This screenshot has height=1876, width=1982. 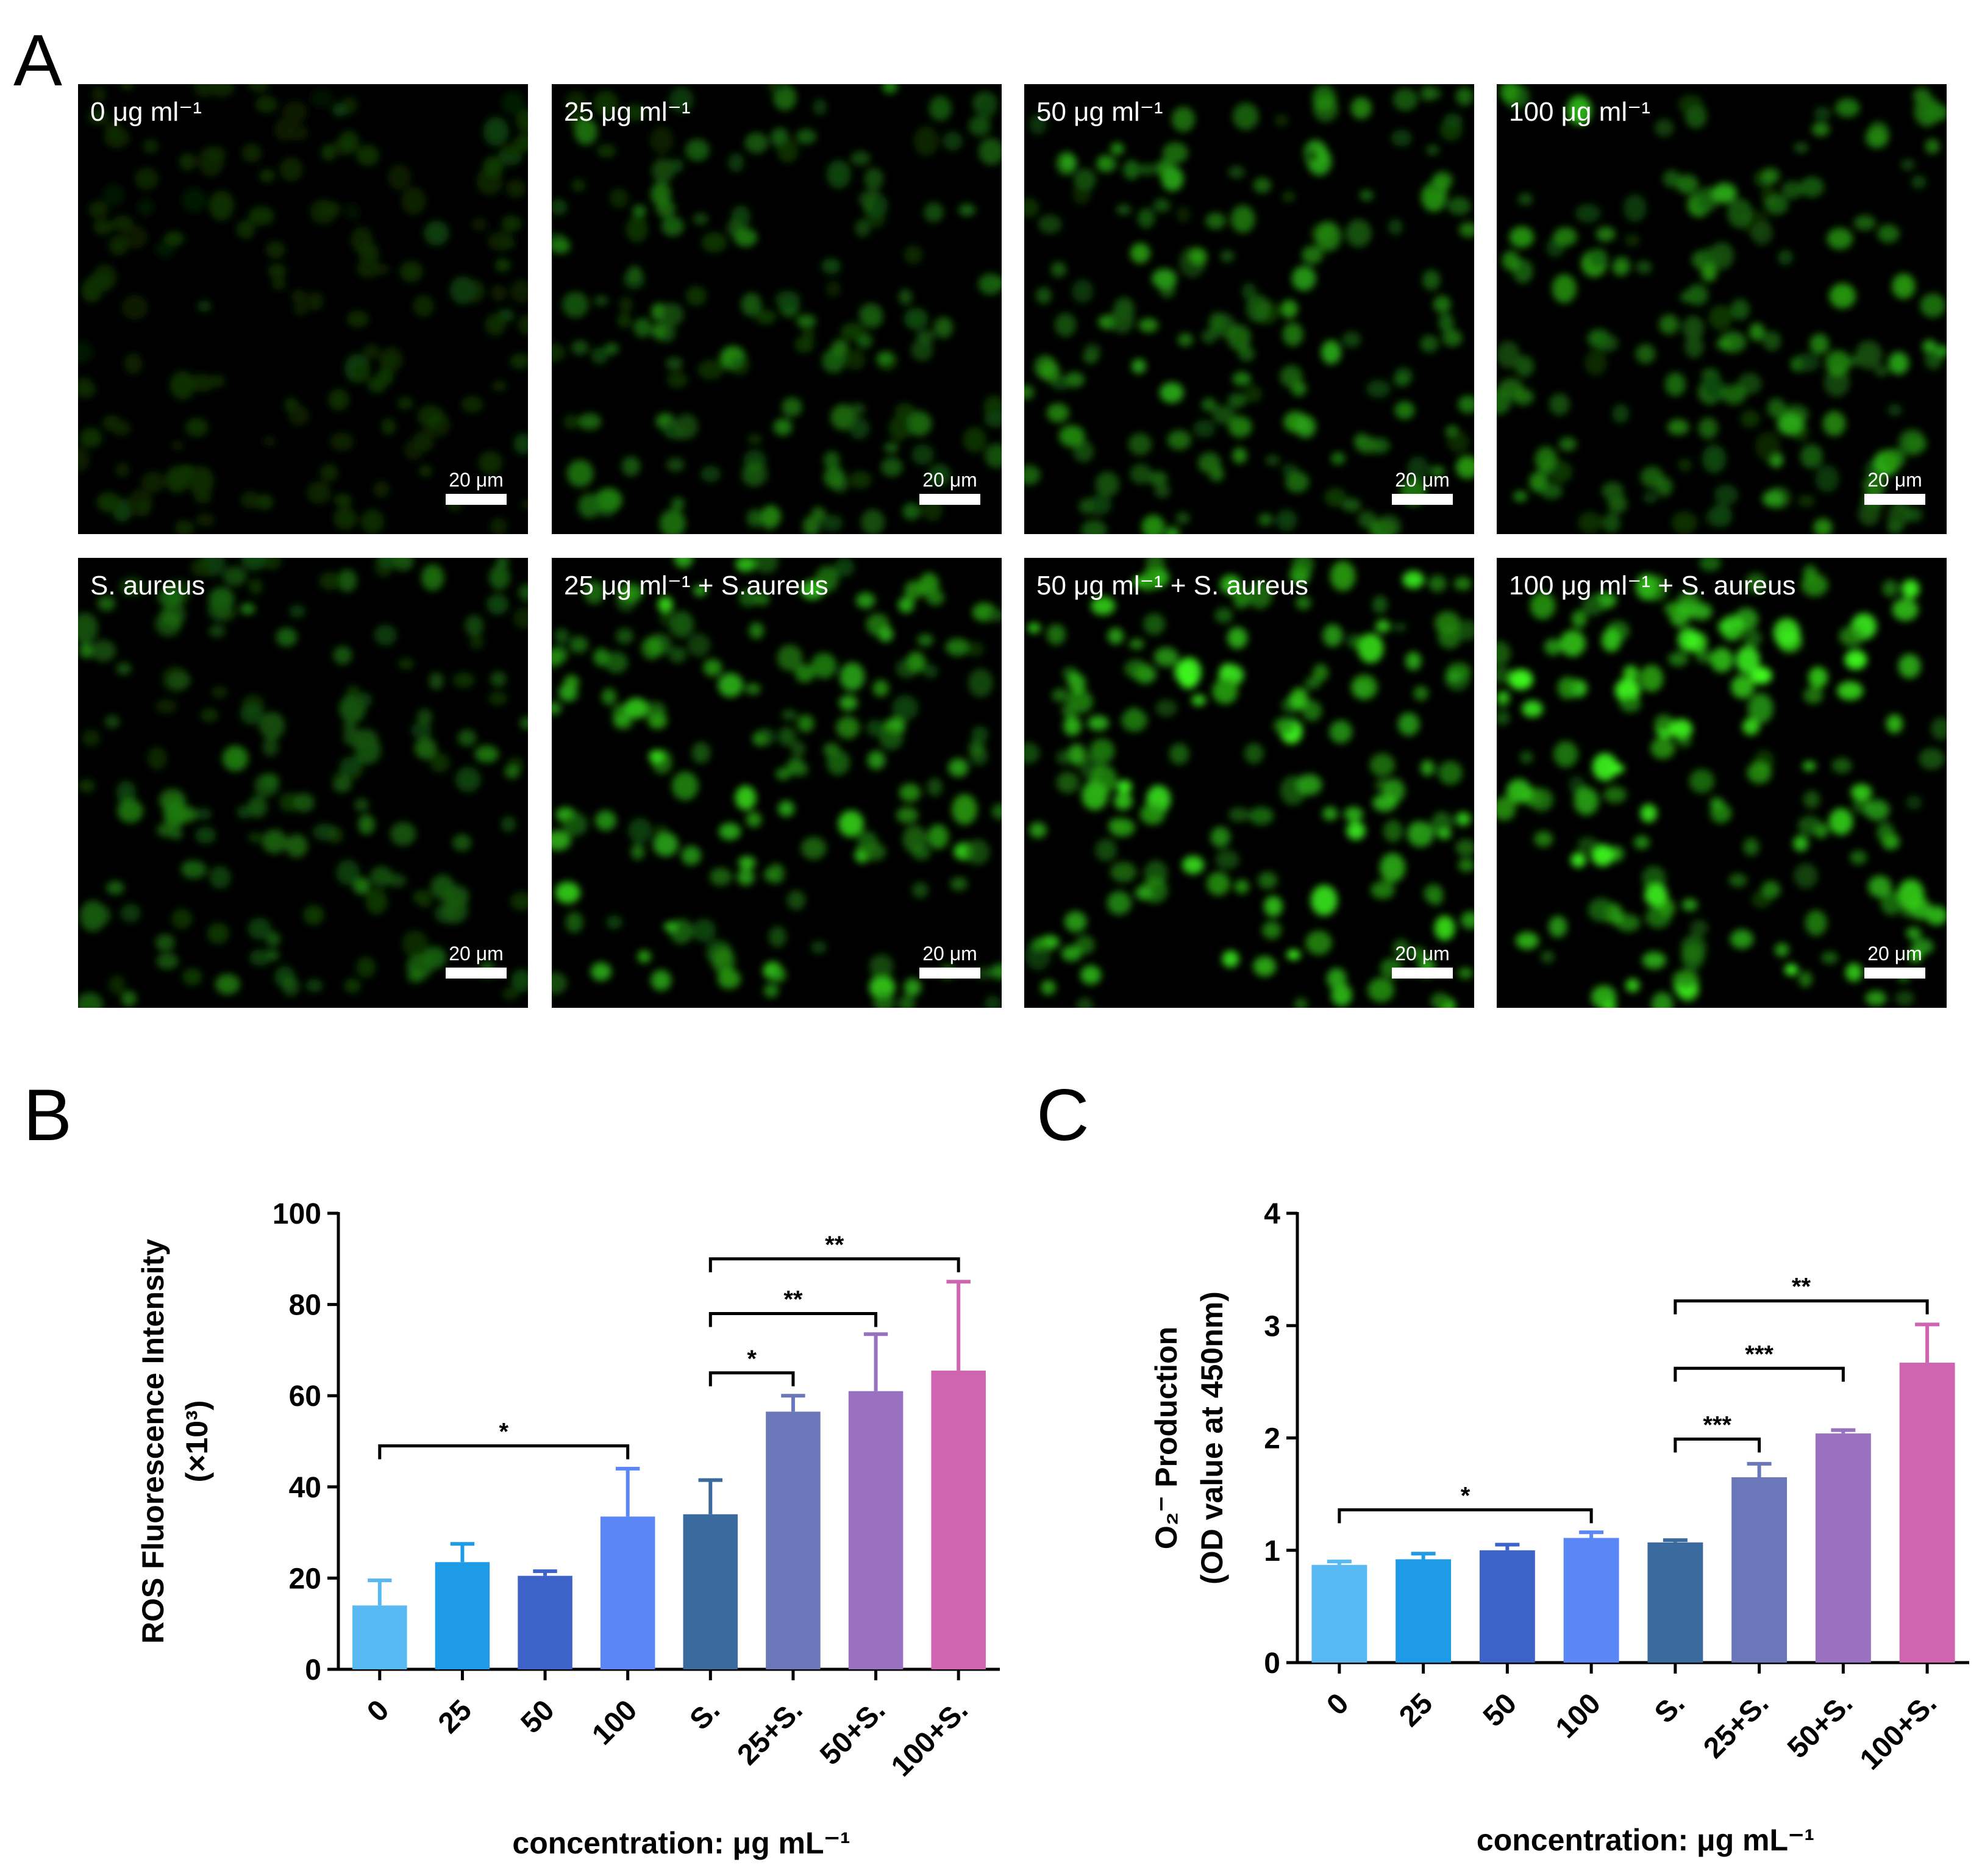 I want to click on y-tick-label: 40, so click(x=305, y=1488).